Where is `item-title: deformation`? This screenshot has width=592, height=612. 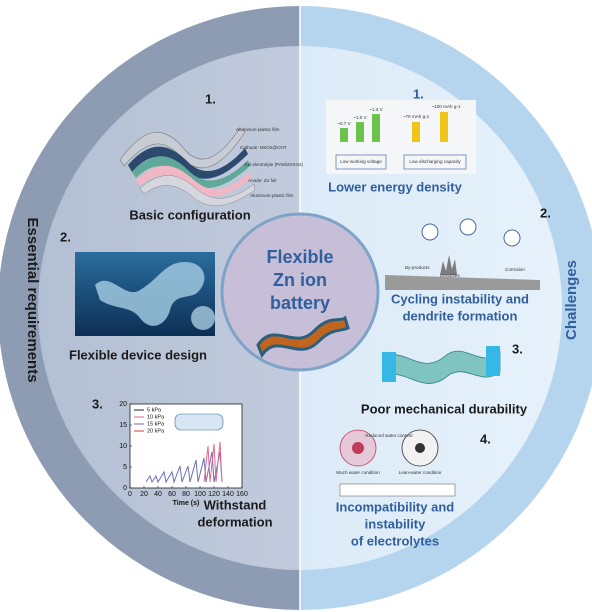
item-title: deformation is located at coordinates (234, 521).